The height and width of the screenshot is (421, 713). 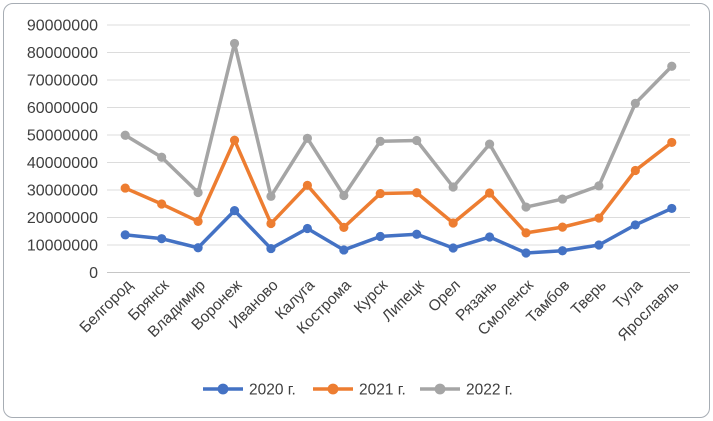 What do you see at coordinates (489, 390) in the screenshot?
I see `legend-label: 2022 г.` at bounding box center [489, 390].